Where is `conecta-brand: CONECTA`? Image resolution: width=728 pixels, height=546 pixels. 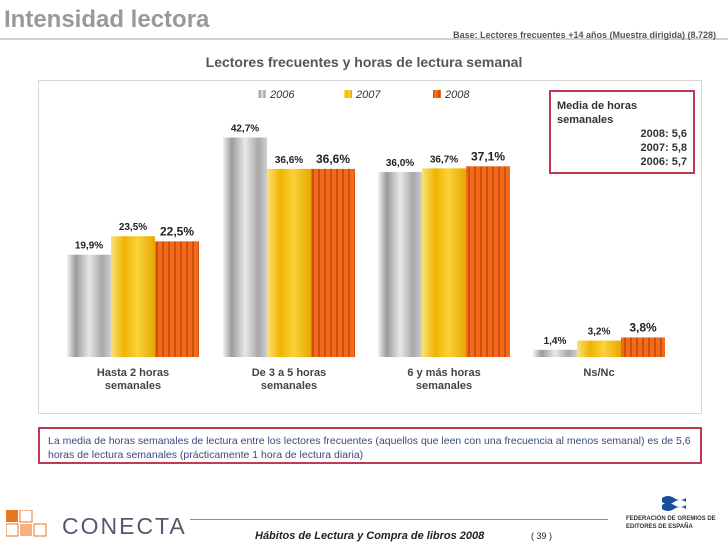
conecta-brand: CONECTA is located at coordinates (124, 526).